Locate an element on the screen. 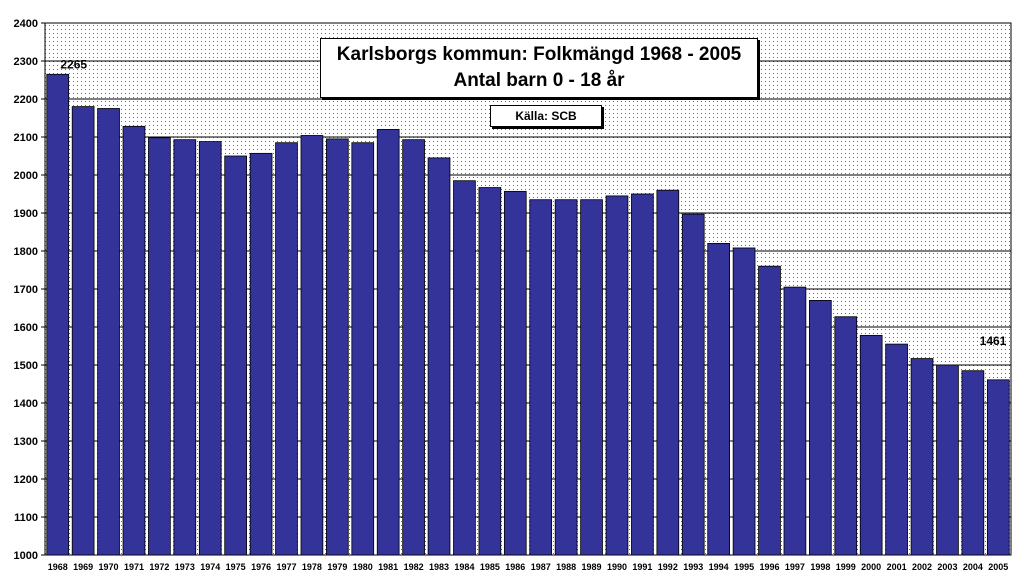 Image resolution: width=1024 pixels, height=581 pixels. x-tick-label: 1983 is located at coordinates (439, 567).